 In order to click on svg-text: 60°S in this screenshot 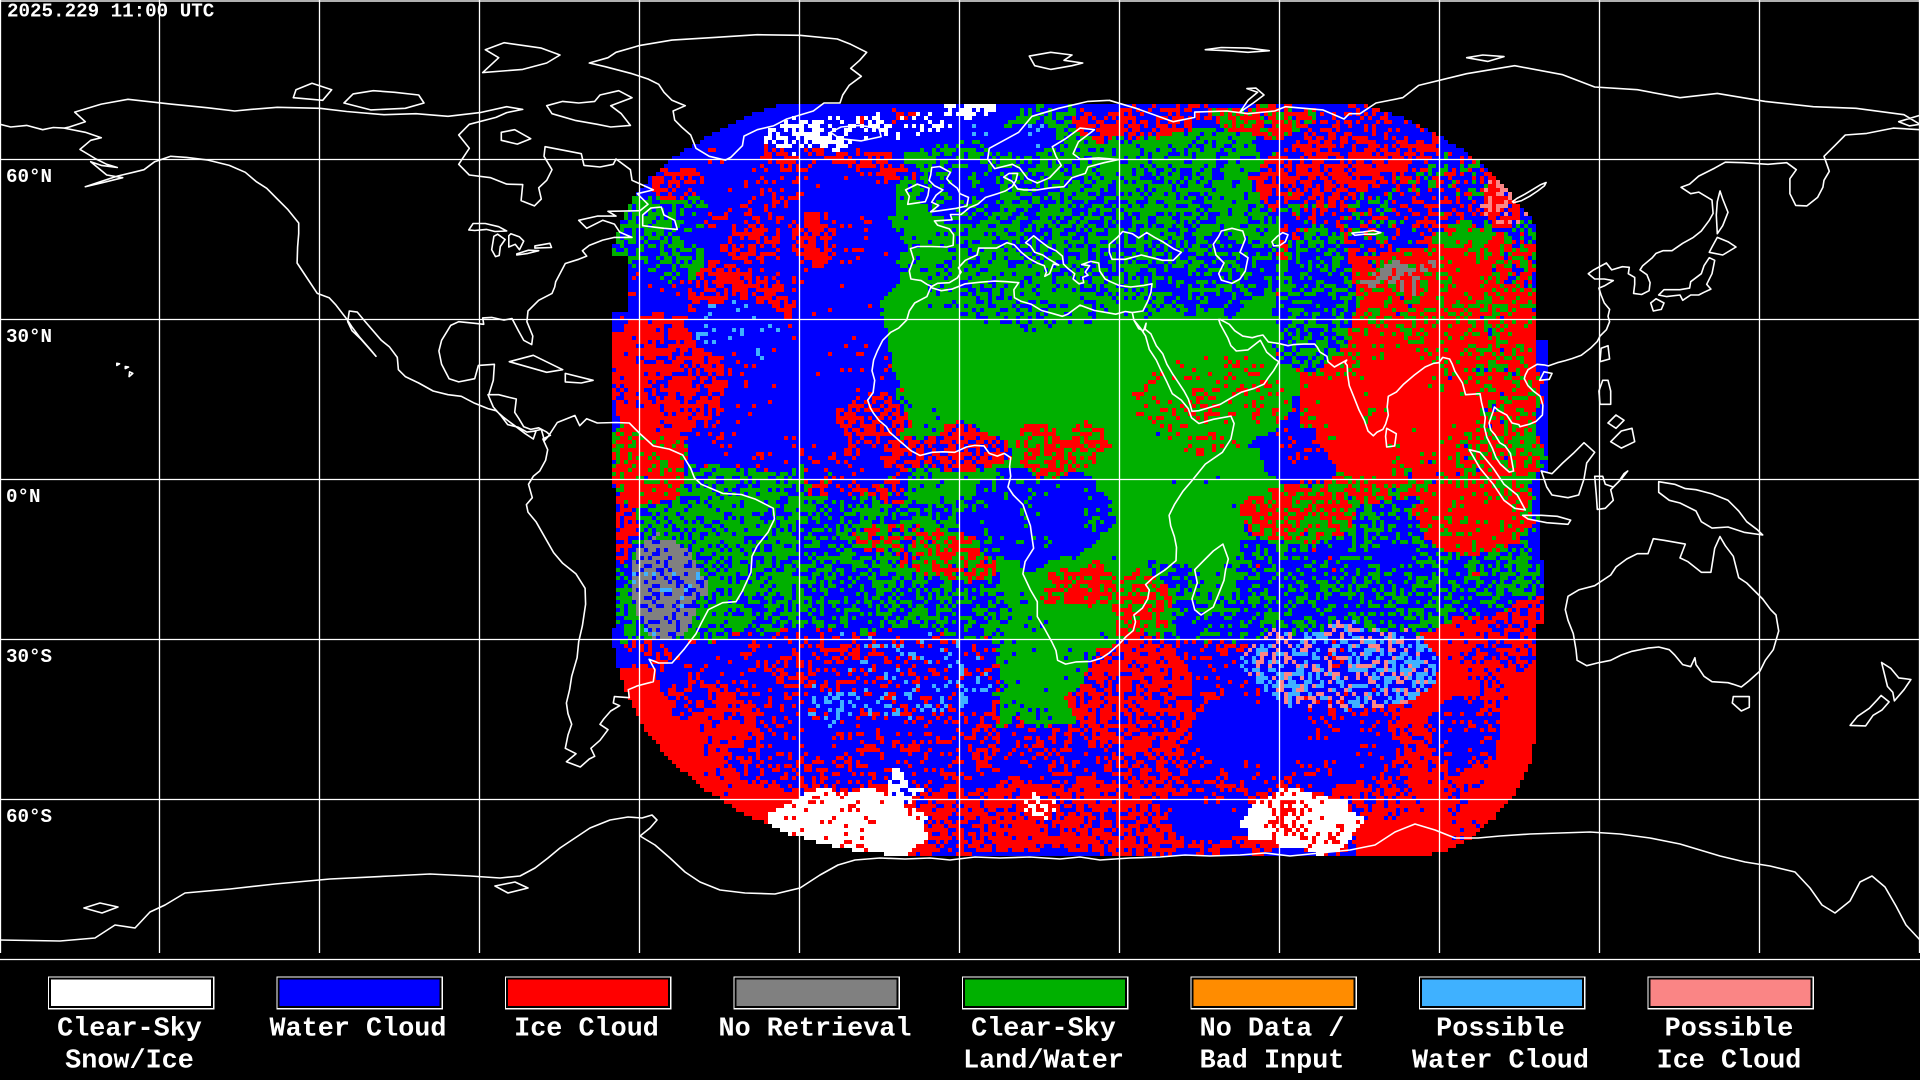, I will do `click(29, 817)`.